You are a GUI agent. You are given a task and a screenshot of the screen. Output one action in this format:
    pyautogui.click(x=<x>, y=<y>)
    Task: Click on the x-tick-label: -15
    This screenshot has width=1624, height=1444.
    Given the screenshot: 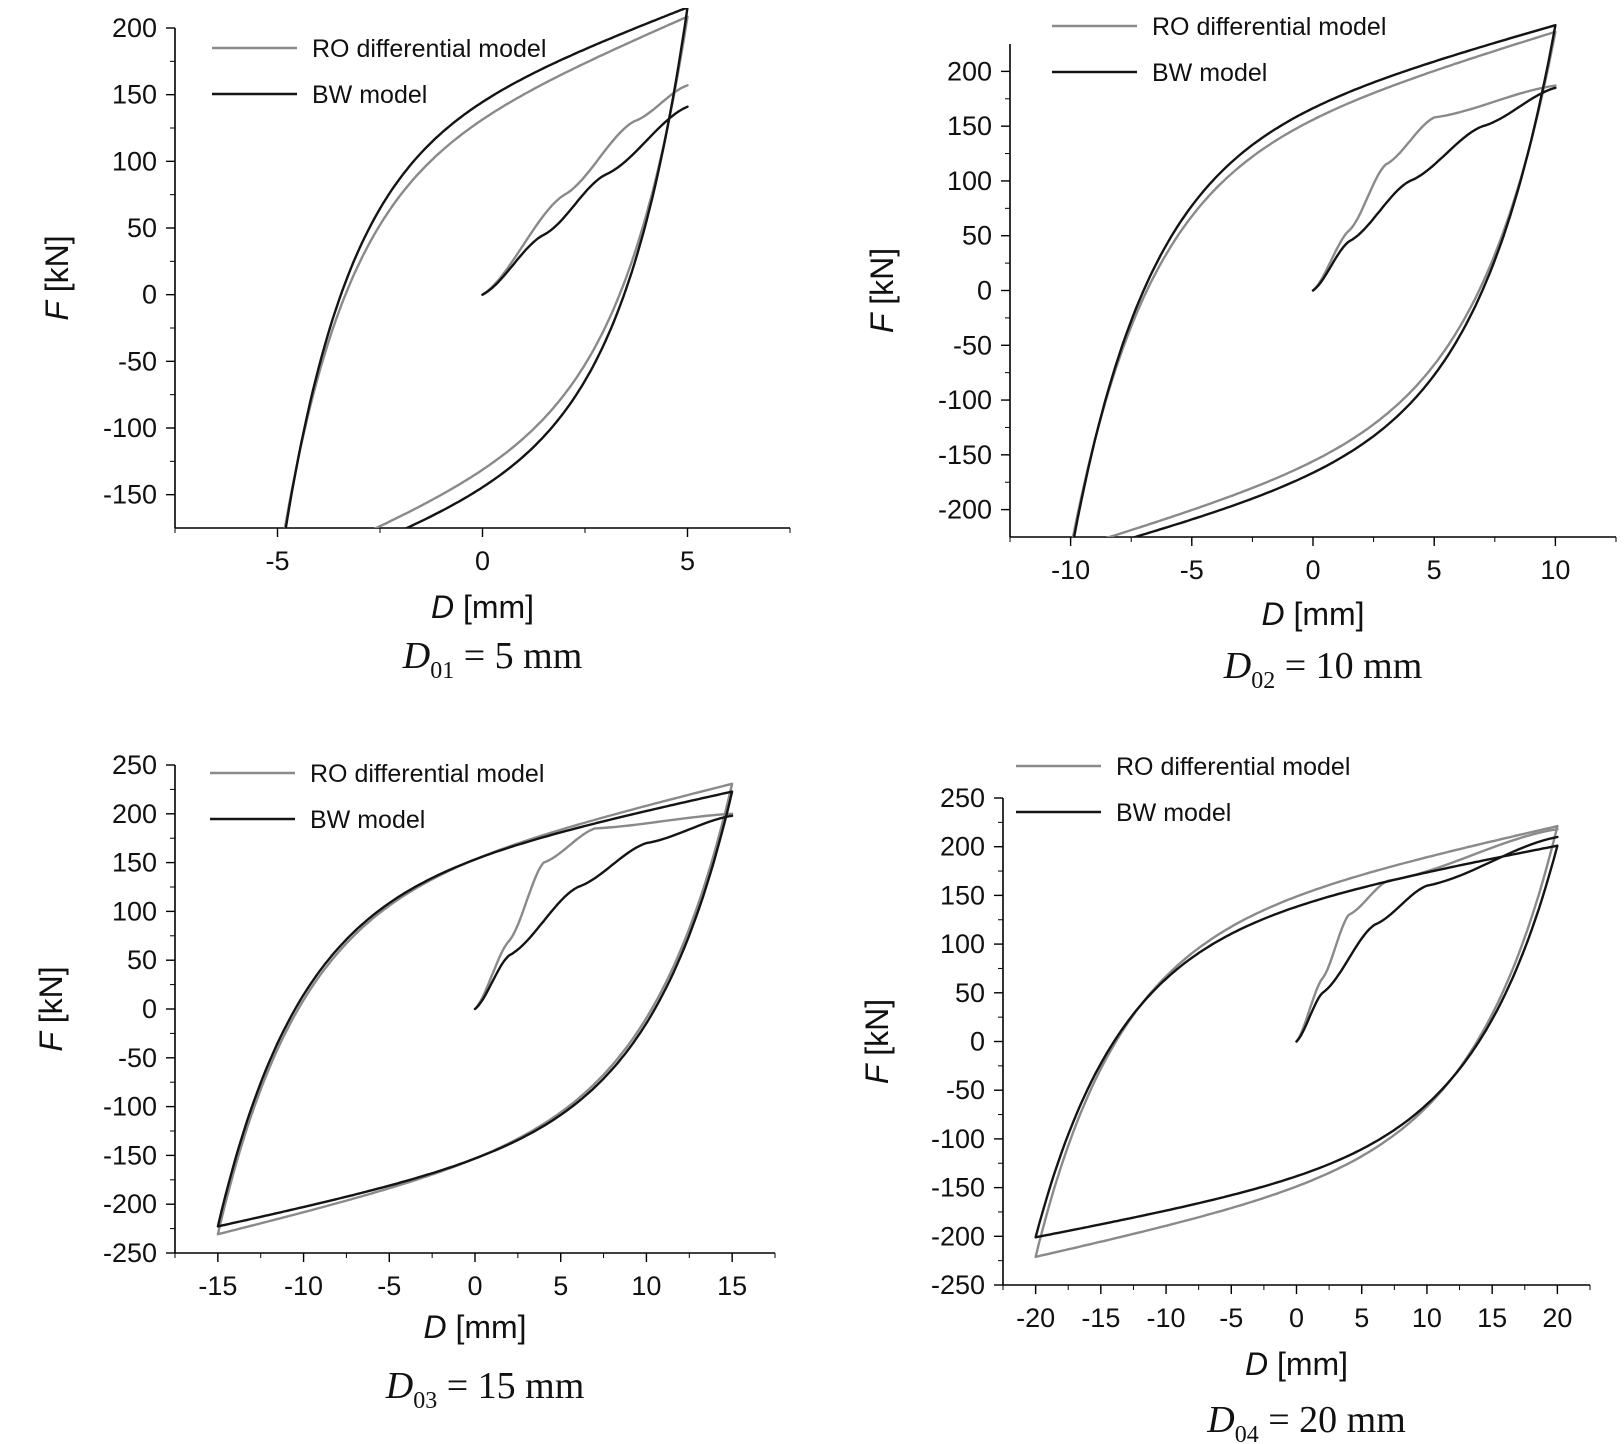 What is the action you would take?
    pyautogui.click(x=1100, y=1318)
    